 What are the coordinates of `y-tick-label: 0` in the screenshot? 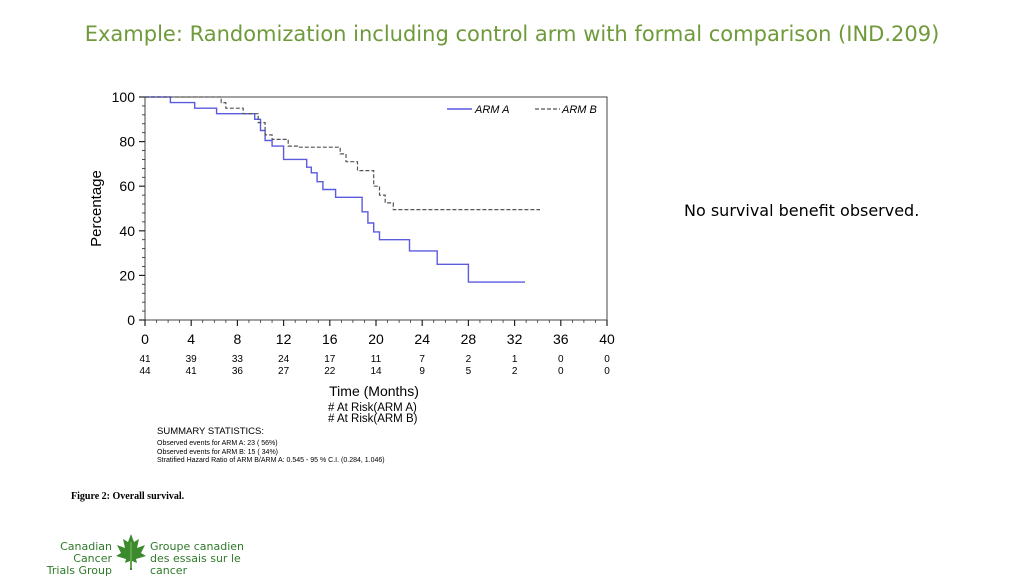 It's located at (131, 320).